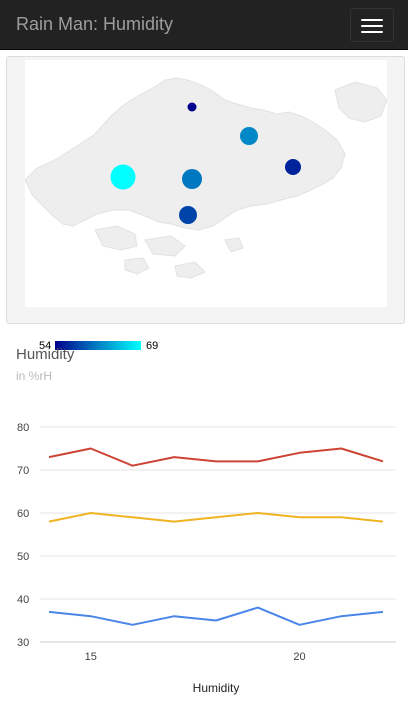  I want to click on y-tick-label: 60, so click(23, 514).